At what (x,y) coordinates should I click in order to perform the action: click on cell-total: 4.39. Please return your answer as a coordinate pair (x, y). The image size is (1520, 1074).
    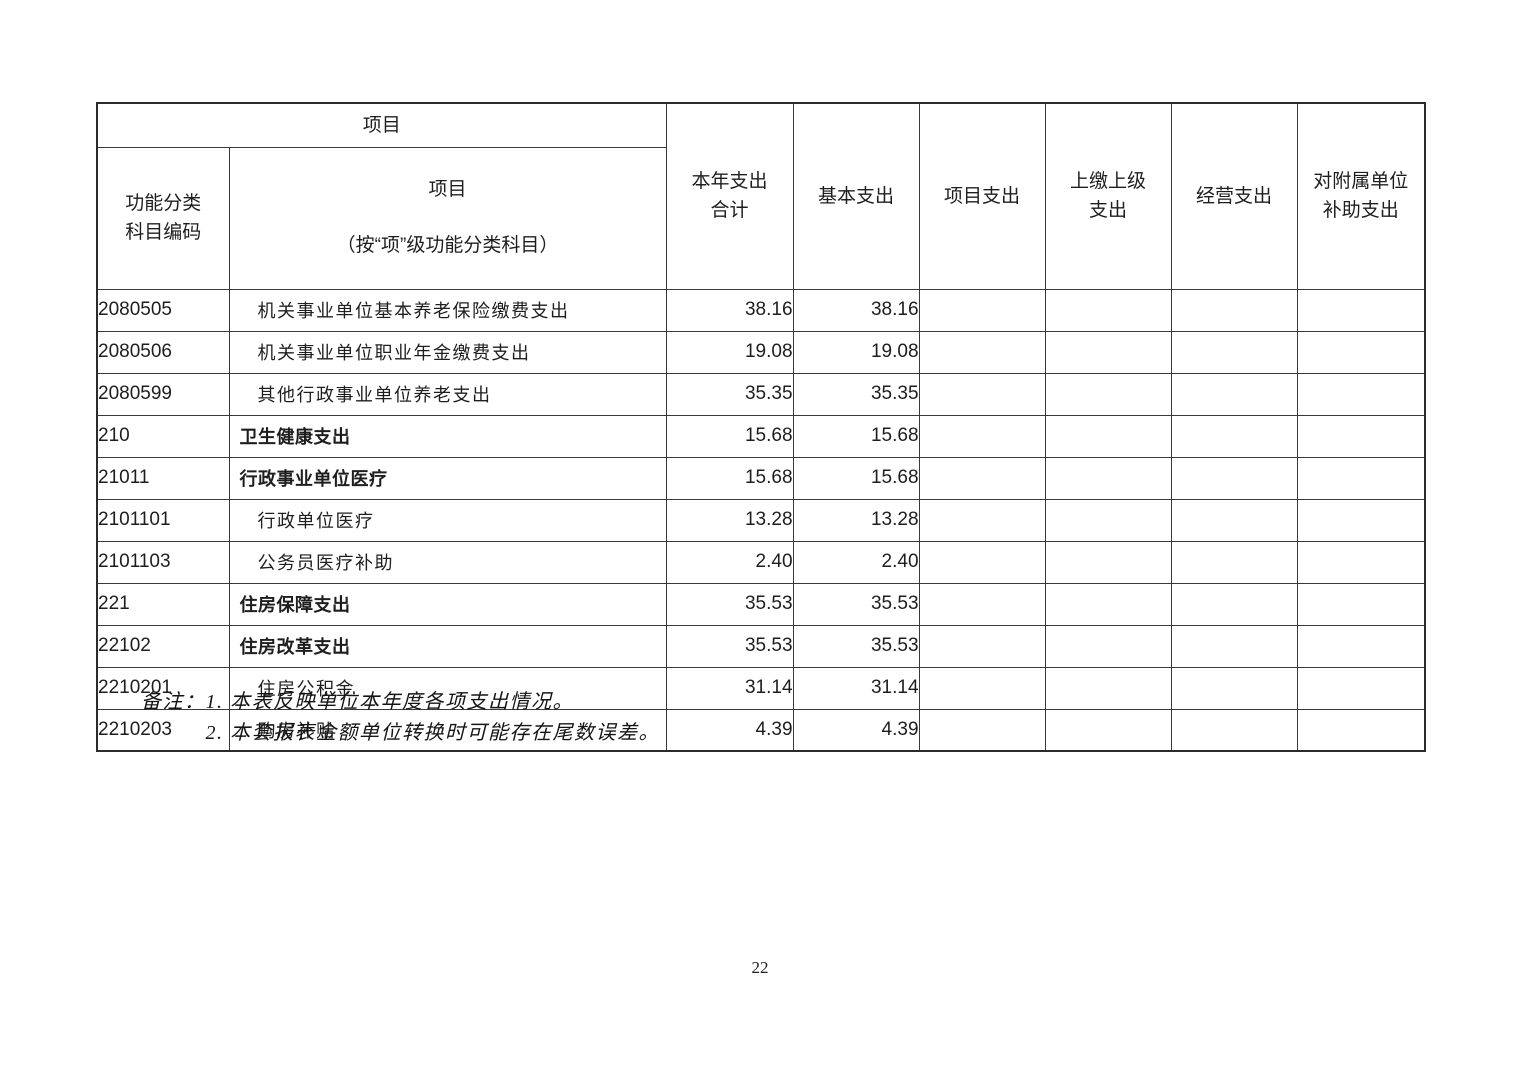
    Looking at the image, I should click on (729, 730).